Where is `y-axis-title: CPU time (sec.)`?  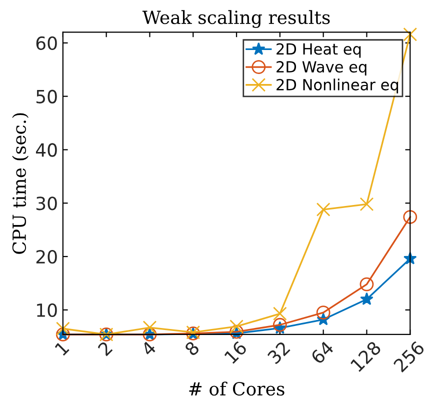 y-axis-title: CPU time (sec.) is located at coordinates (20, 183).